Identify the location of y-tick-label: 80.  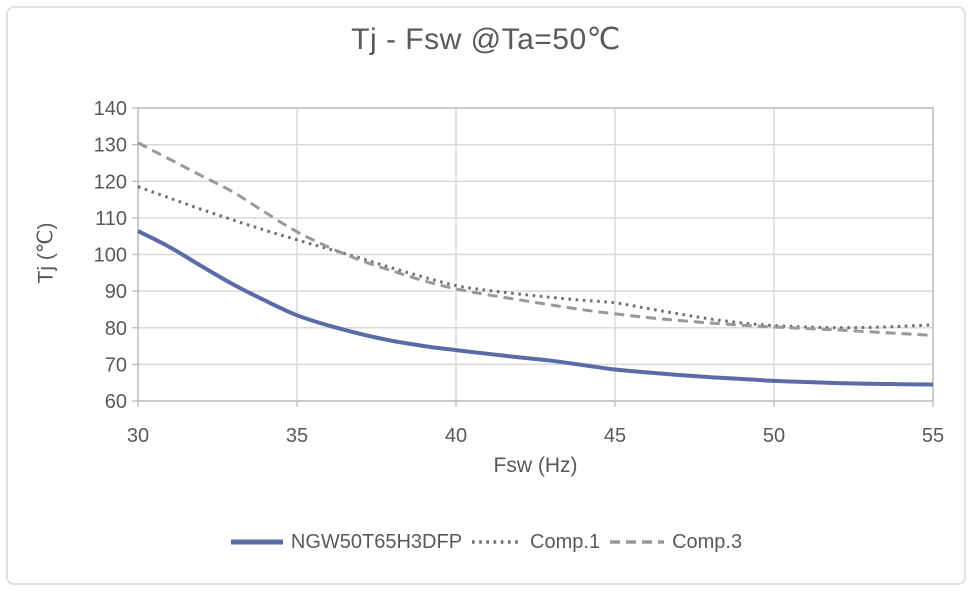
(116, 329).